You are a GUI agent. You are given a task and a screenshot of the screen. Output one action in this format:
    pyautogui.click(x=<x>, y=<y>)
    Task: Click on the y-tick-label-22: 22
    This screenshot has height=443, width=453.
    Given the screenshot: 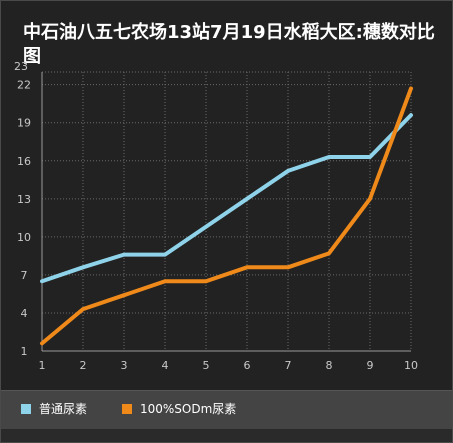 What is the action you would take?
    pyautogui.click(x=24, y=85)
    